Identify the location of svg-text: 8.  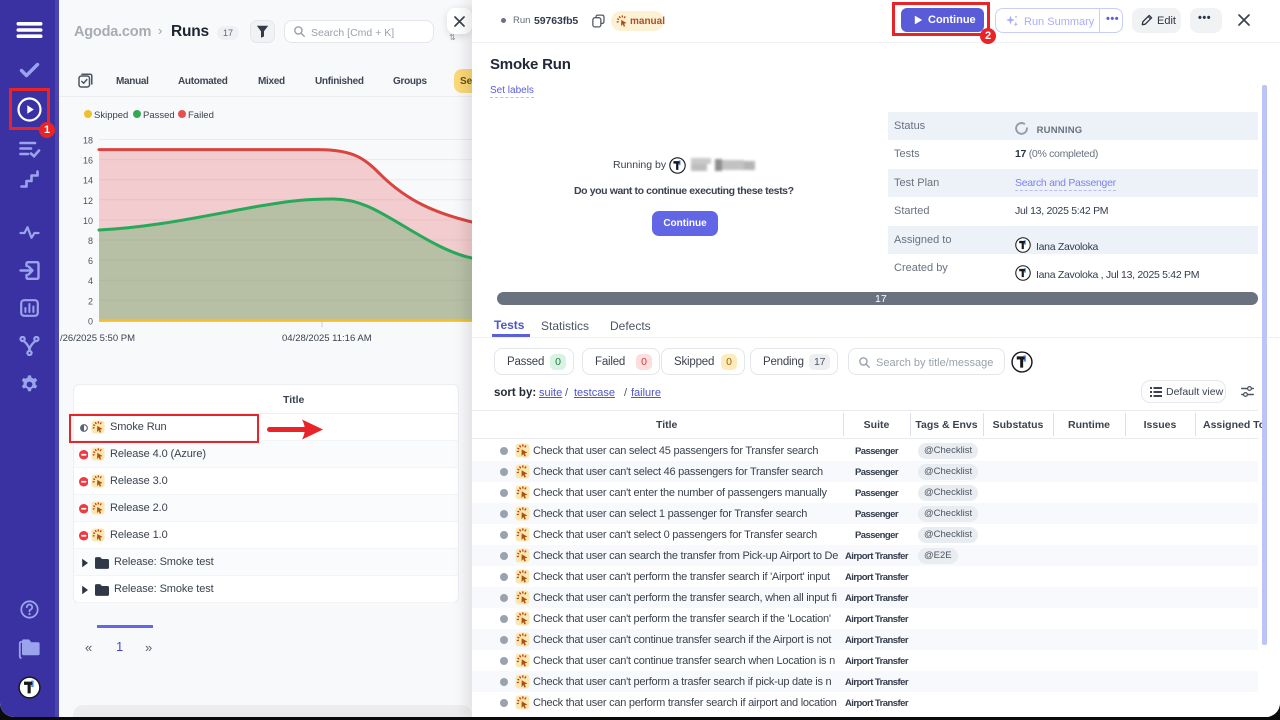
(90, 241).